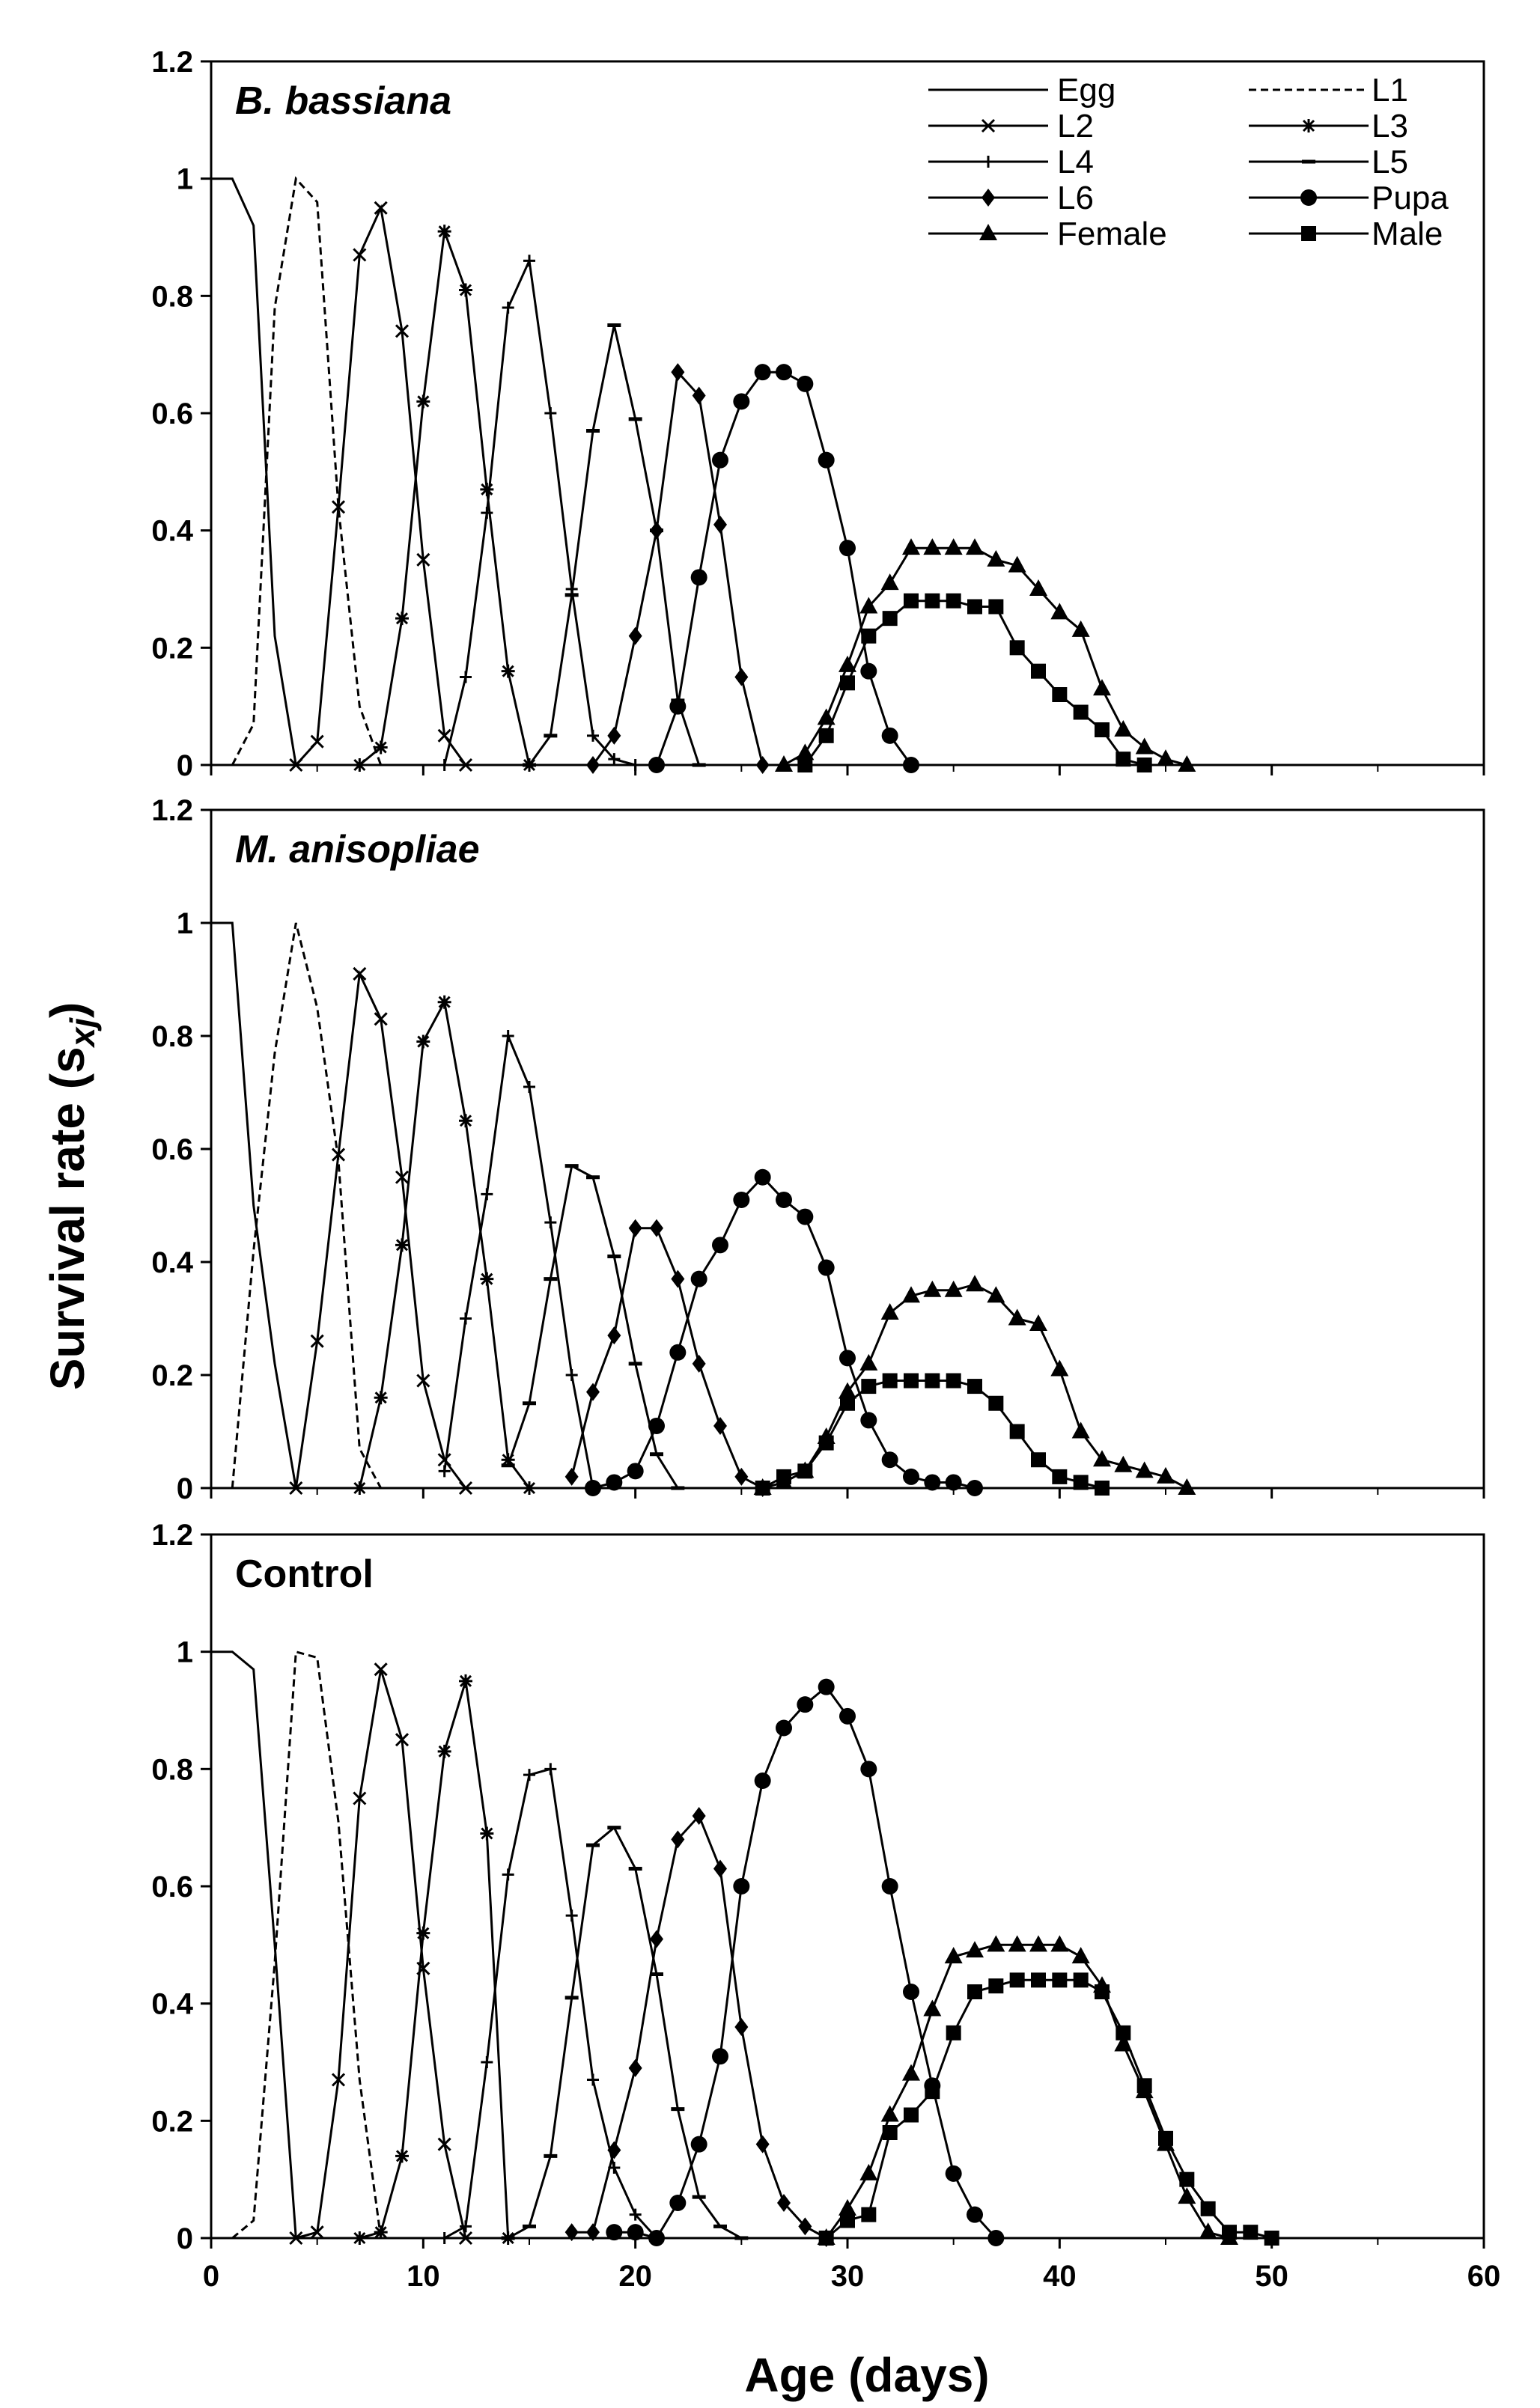 The height and width of the screenshot is (2408, 1540). Describe the element at coordinates (1390, 162) in the screenshot. I see `legend-label: L5` at that location.